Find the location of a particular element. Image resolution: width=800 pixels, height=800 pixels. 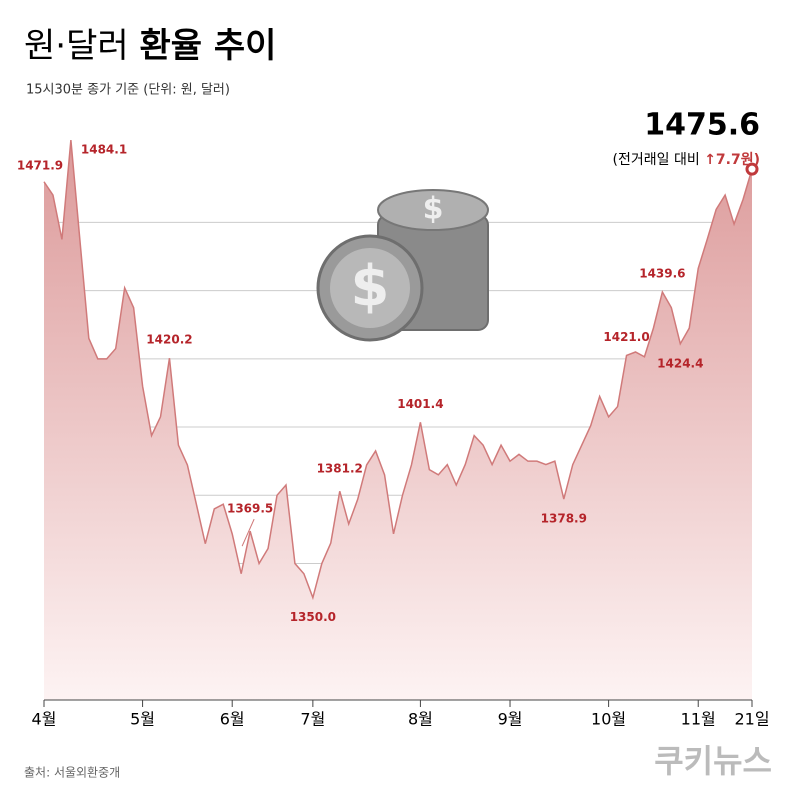

value-label: 1369.5 is located at coordinates (250, 509).